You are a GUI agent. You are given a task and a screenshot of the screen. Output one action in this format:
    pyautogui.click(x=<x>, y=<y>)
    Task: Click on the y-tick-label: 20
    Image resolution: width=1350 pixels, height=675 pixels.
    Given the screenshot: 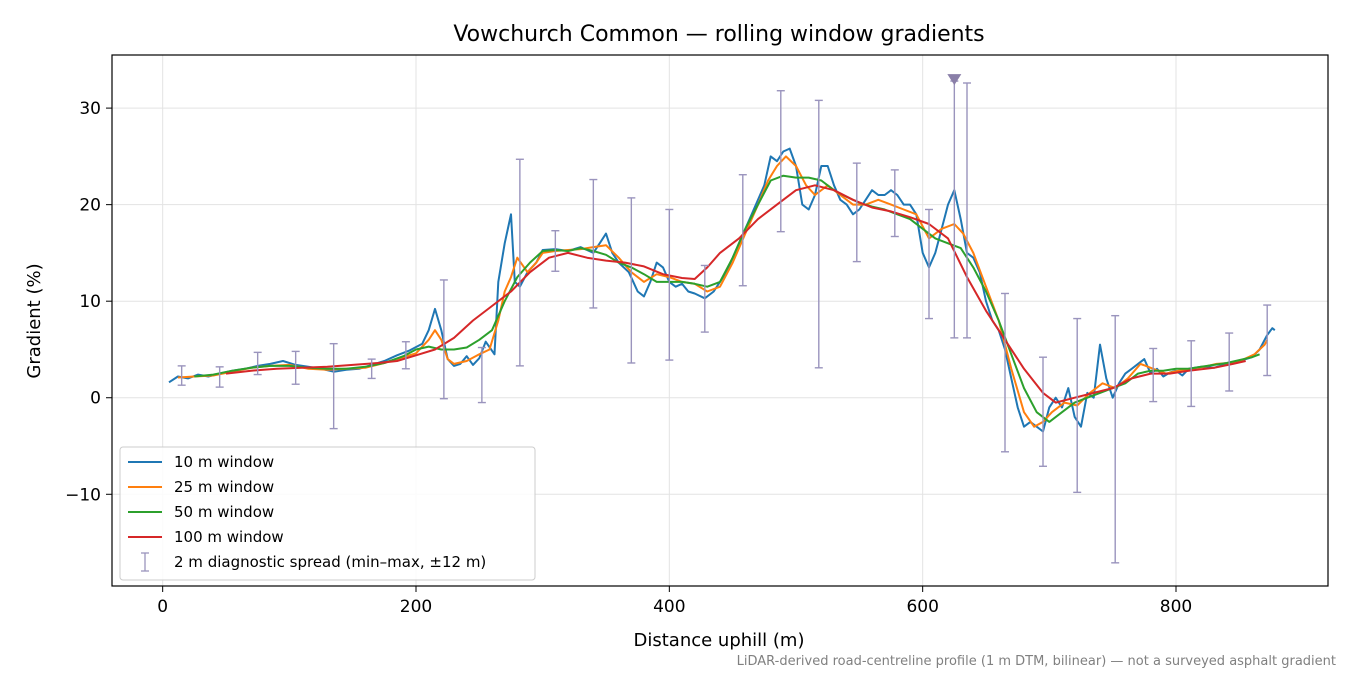 What is the action you would take?
    pyautogui.click(x=90, y=206)
    